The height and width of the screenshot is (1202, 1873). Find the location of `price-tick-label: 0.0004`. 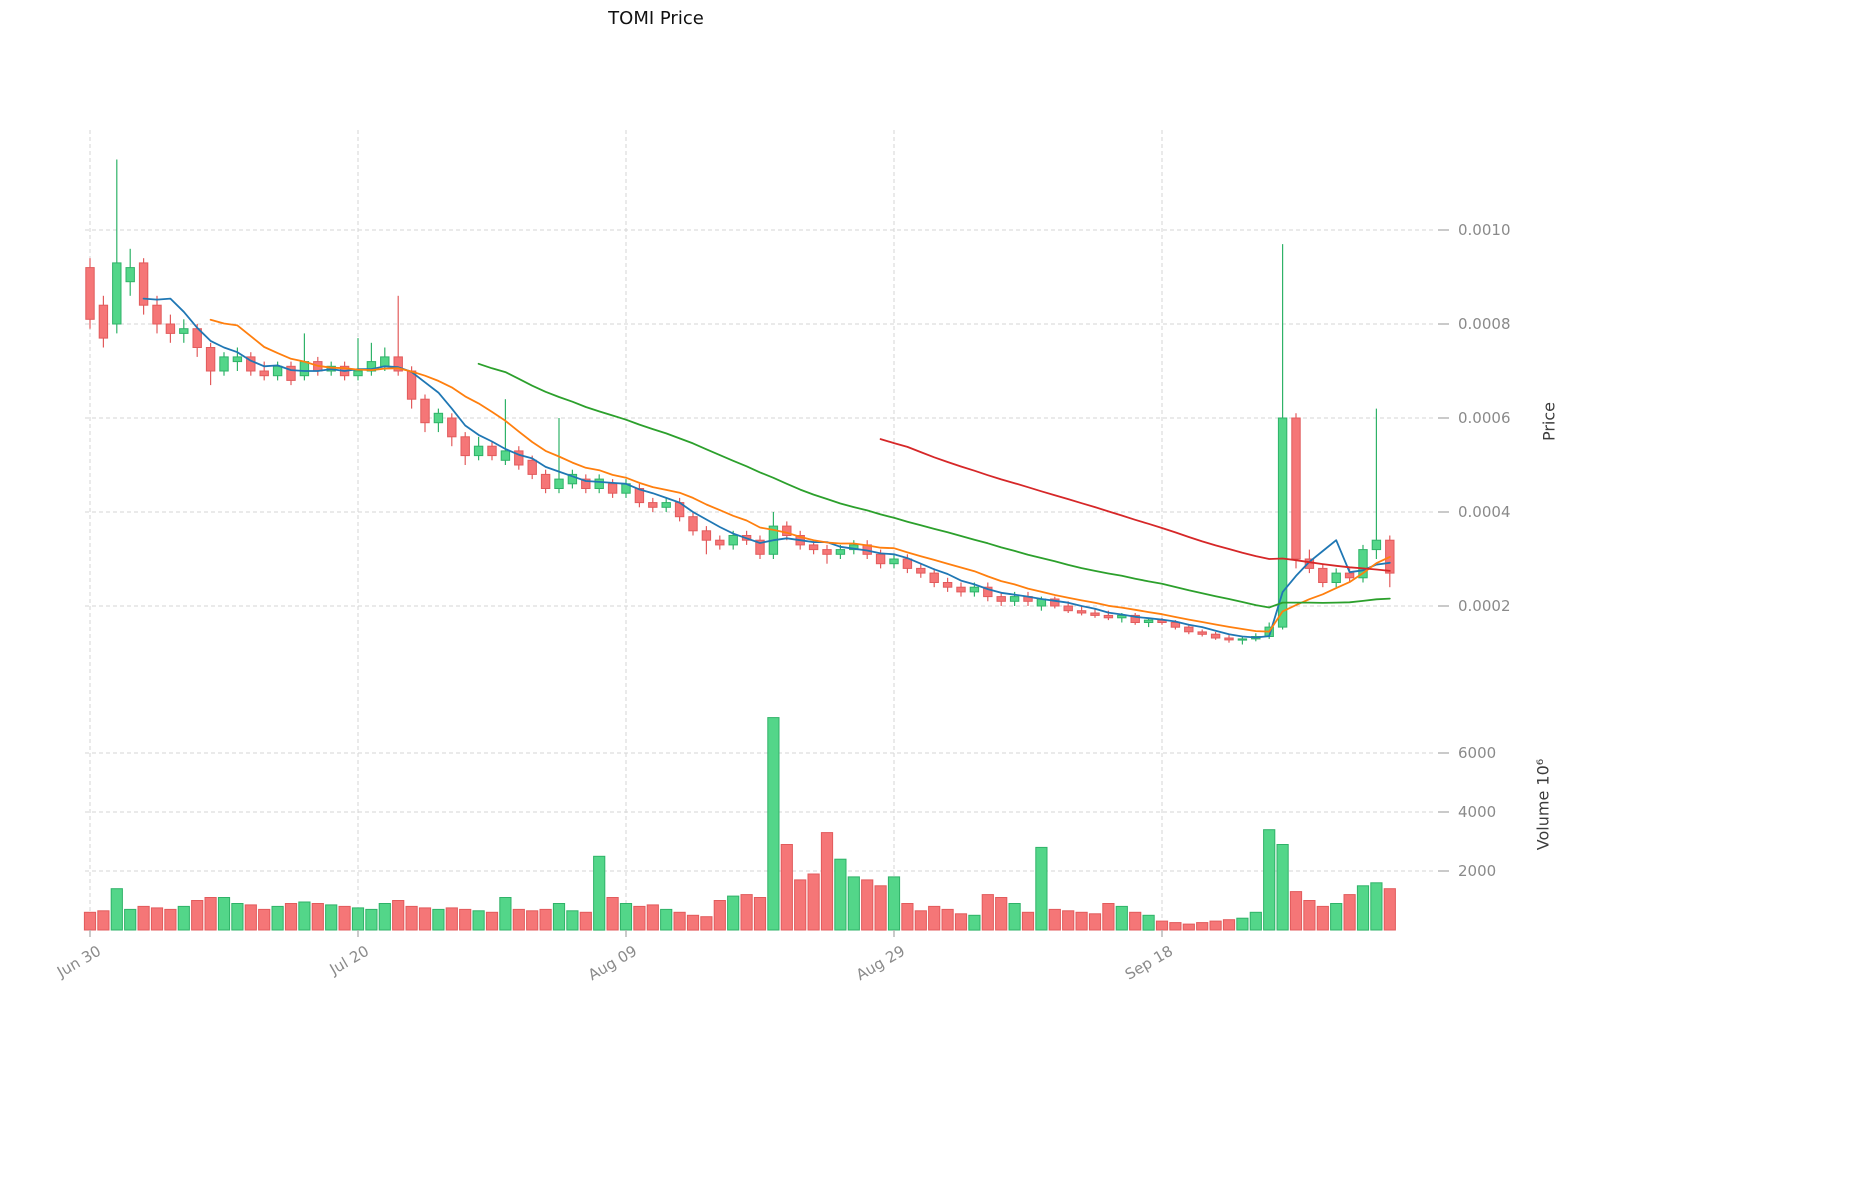

price-tick-label: 0.0004 is located at coordinates (1484, 512).